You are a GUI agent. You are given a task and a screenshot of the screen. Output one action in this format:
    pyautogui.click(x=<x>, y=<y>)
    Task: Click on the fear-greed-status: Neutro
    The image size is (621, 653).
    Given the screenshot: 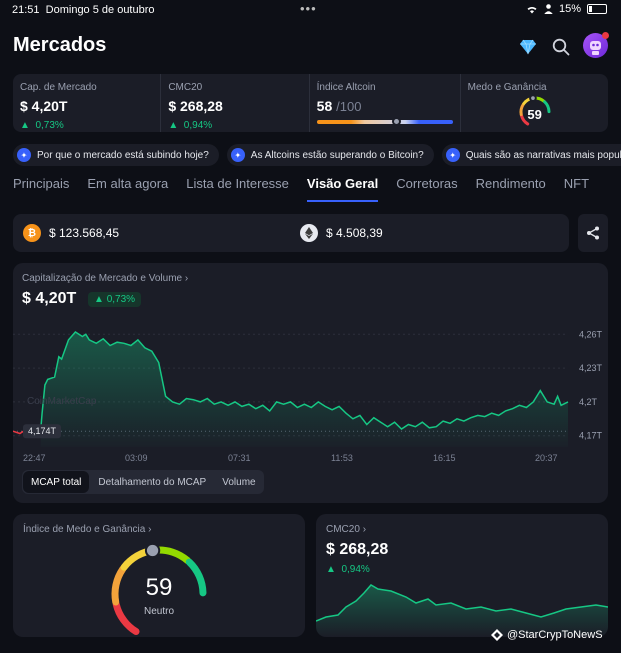 What is the action you would take?
    pyautogui.click(x=158, y=611)
    